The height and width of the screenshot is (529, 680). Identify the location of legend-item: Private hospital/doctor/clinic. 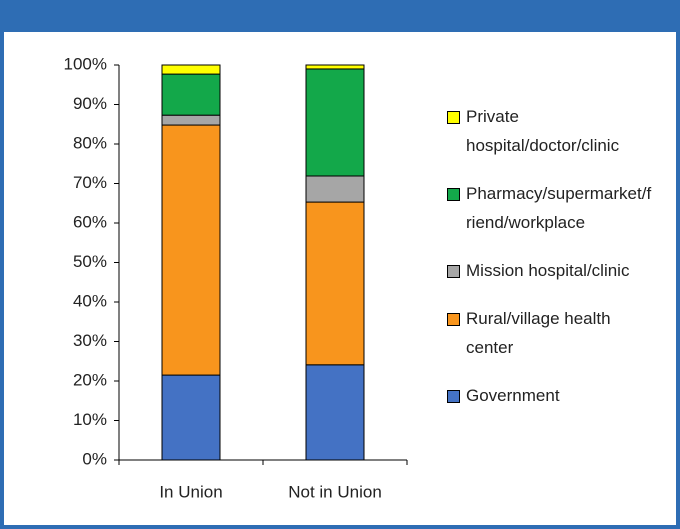
(554, 131).